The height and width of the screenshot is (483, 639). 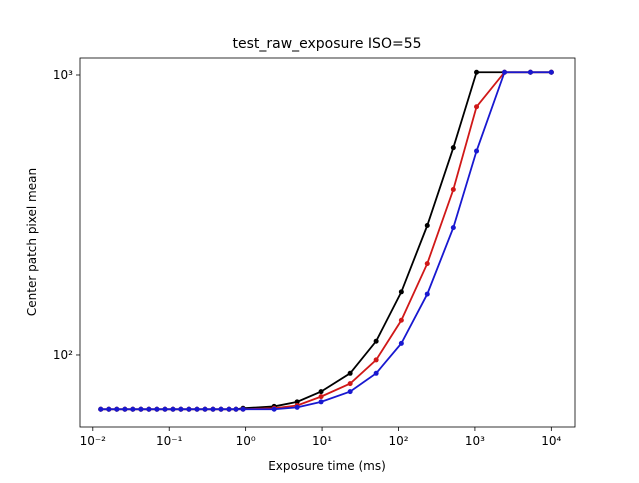 What do you see at coordinates (63, 75) in the screenshot?
I see `y-tick-label: 10³` at bounding box center [63, 75].